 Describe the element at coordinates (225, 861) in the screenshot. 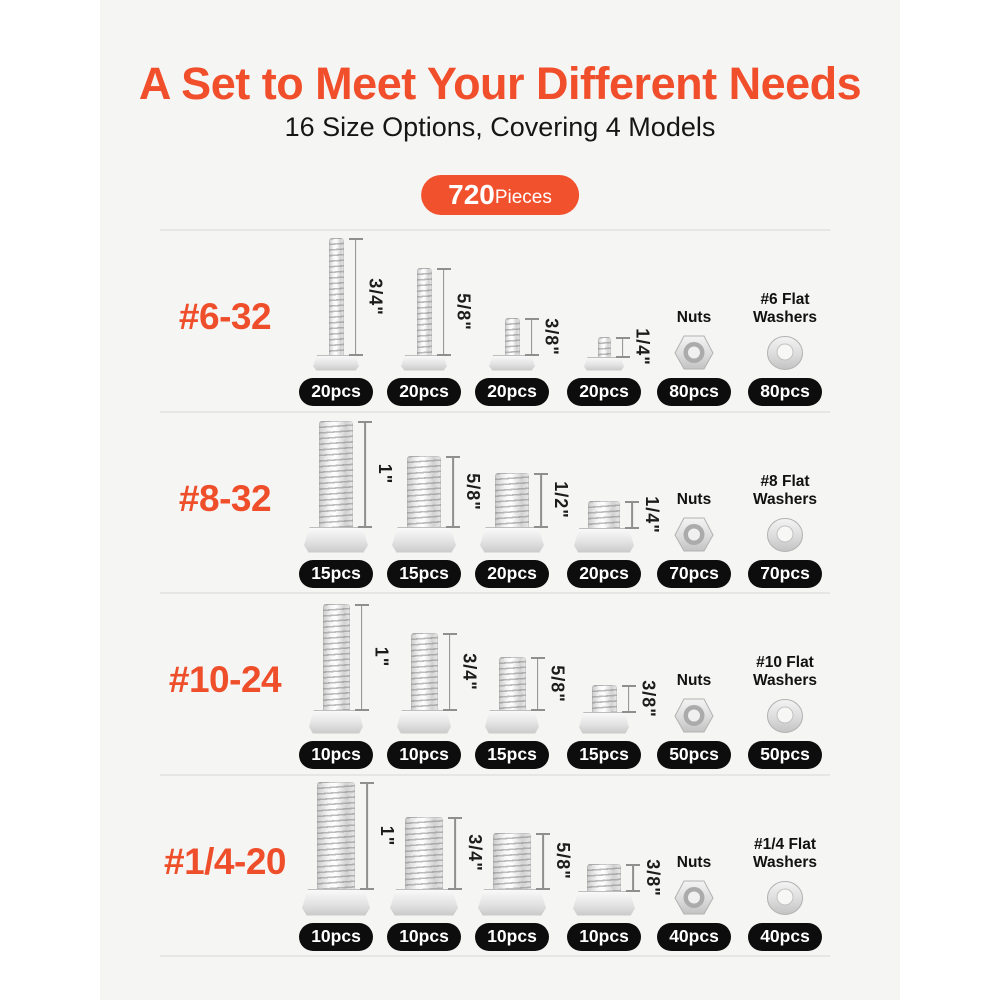

I see `row-label: #1/4-20` at that location.